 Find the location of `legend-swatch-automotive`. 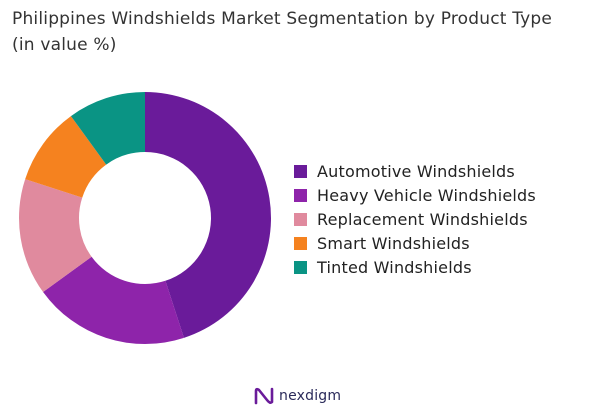

legend-swatch-automotive is located at coordinates (300, 171).